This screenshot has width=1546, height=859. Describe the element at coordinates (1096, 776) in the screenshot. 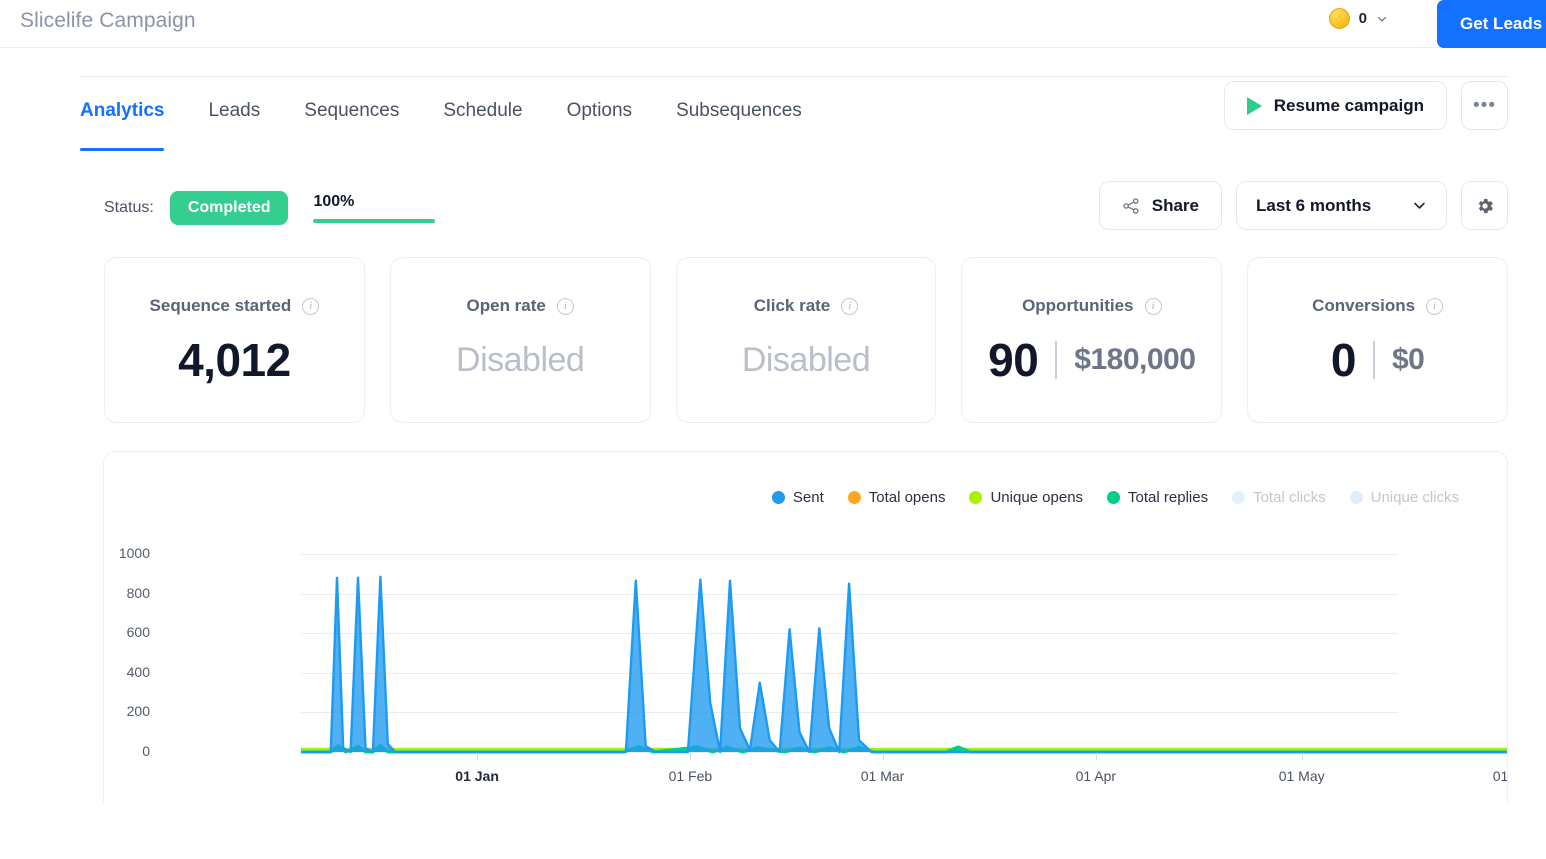

I see `x-axis-tick: 01 Apr` at that location.